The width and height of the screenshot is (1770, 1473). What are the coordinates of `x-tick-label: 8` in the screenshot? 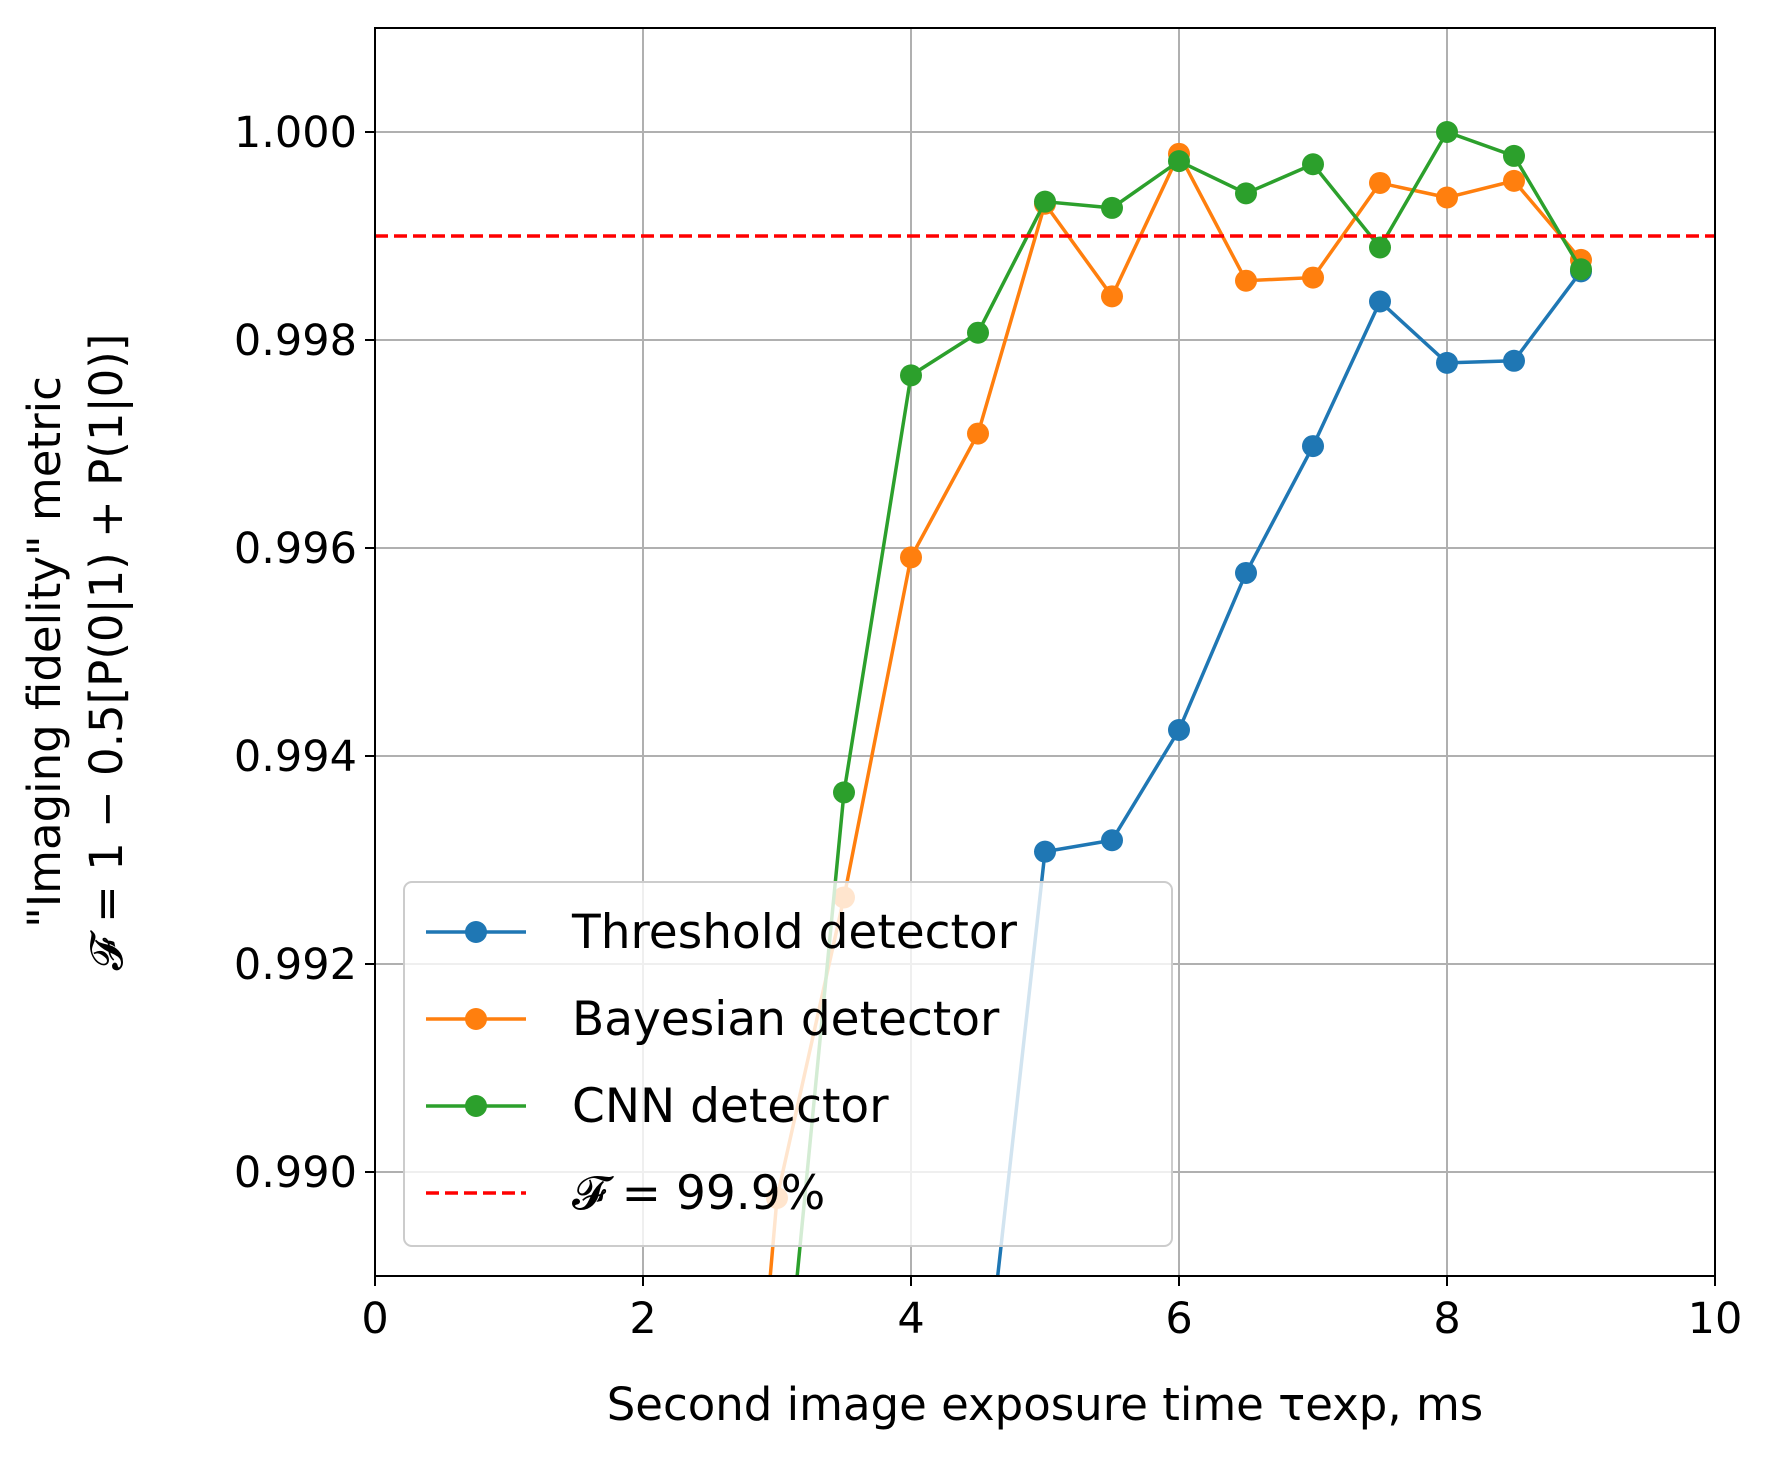 It's located at (1446, 1319).